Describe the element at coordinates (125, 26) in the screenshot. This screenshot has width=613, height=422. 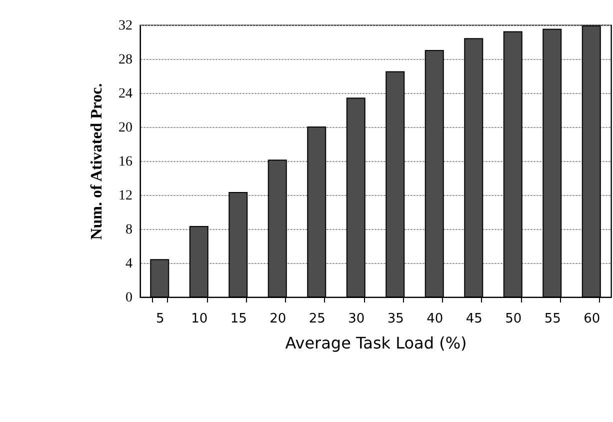
I see `y-tick-label: 32` at that location.